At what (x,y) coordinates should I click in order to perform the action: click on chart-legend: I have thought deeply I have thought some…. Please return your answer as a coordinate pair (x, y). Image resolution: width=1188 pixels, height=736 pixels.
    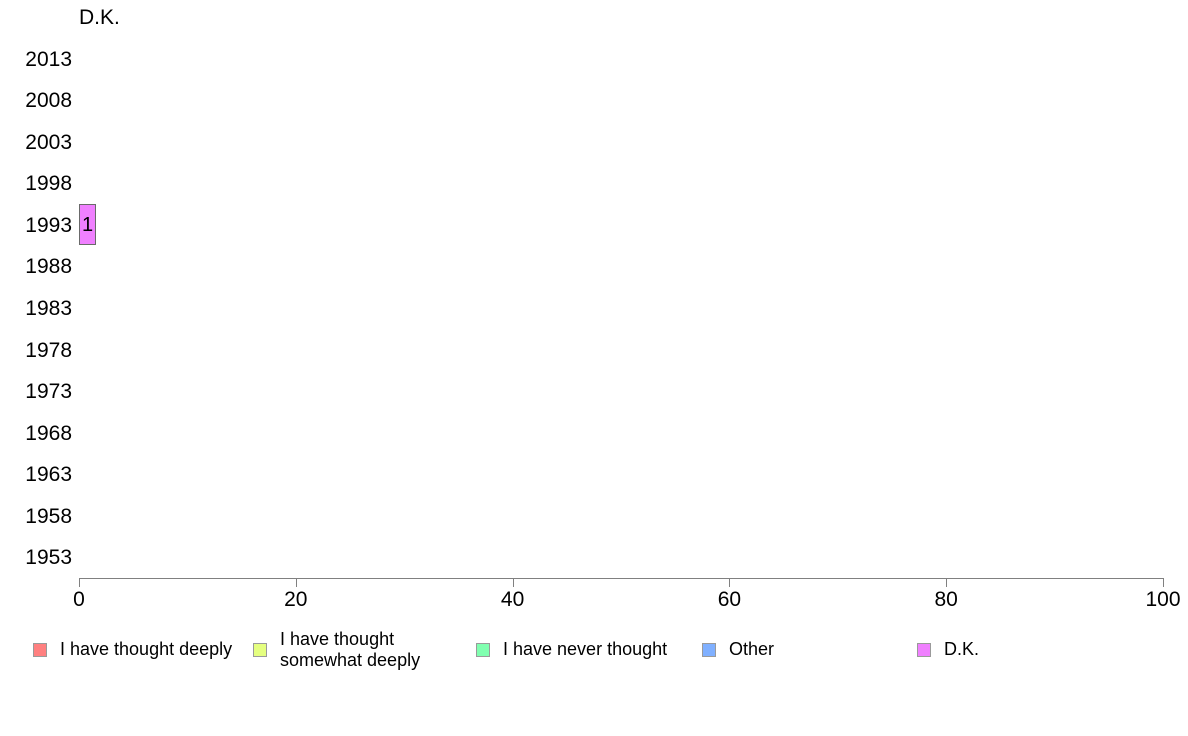
    Looking at the image, I should click on (594, 658).